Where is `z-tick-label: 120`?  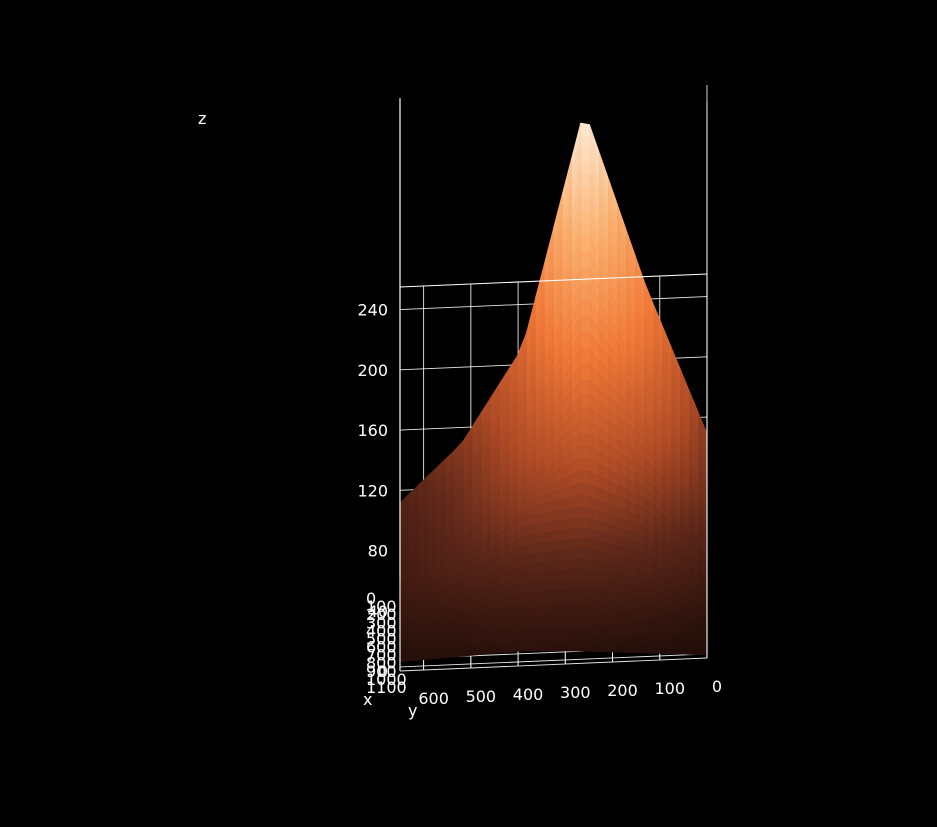 z-tick-label: 120 is located at coordinates (372, 490).